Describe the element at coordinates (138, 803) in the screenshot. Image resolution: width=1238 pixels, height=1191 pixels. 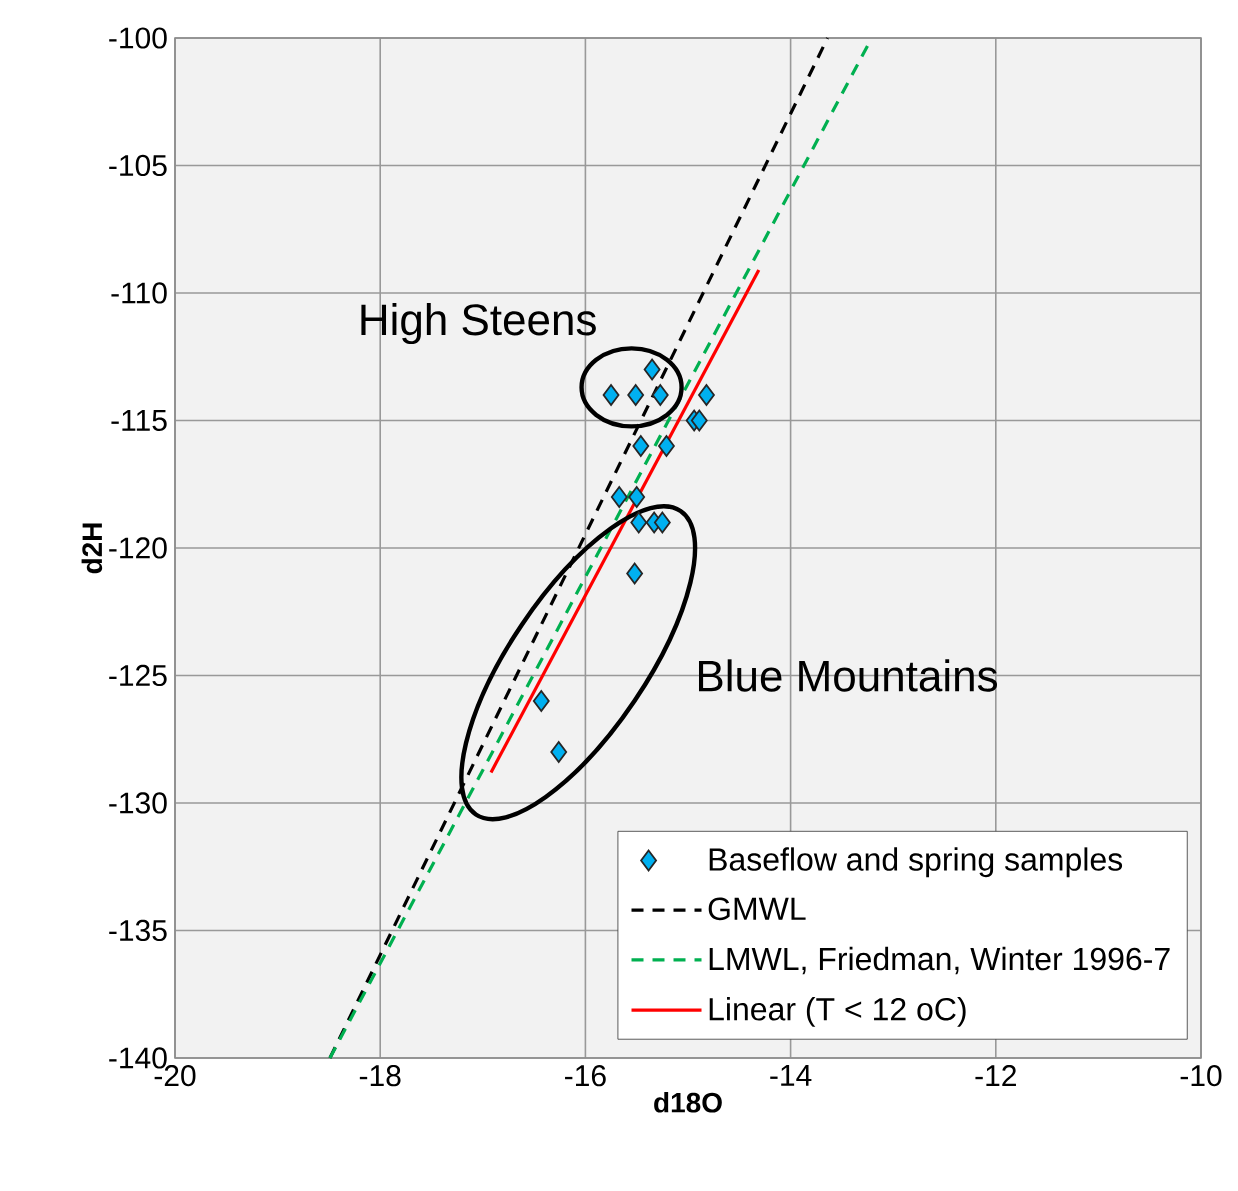
I see `y-tick-label: -130` at that location.